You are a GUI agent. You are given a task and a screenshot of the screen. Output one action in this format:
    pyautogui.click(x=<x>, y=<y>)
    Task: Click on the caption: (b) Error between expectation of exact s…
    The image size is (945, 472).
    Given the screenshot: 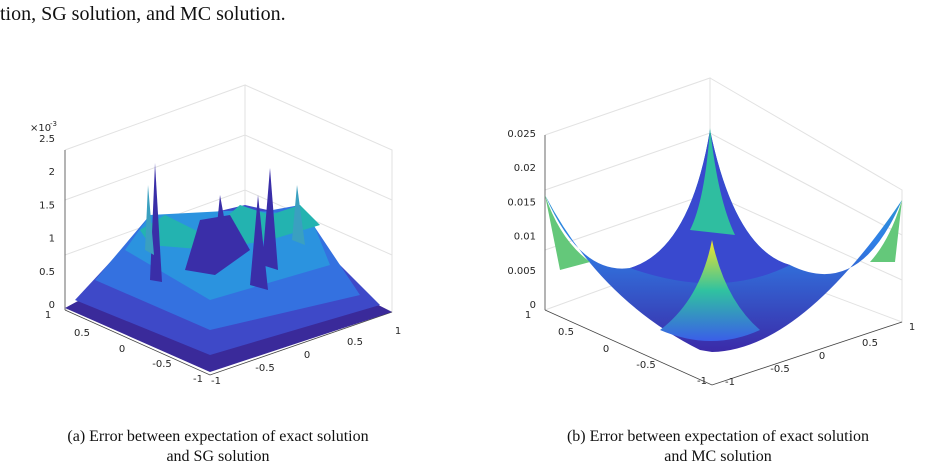 What is the action you would take?
    pyautogui.click(x=718, y=436)
    